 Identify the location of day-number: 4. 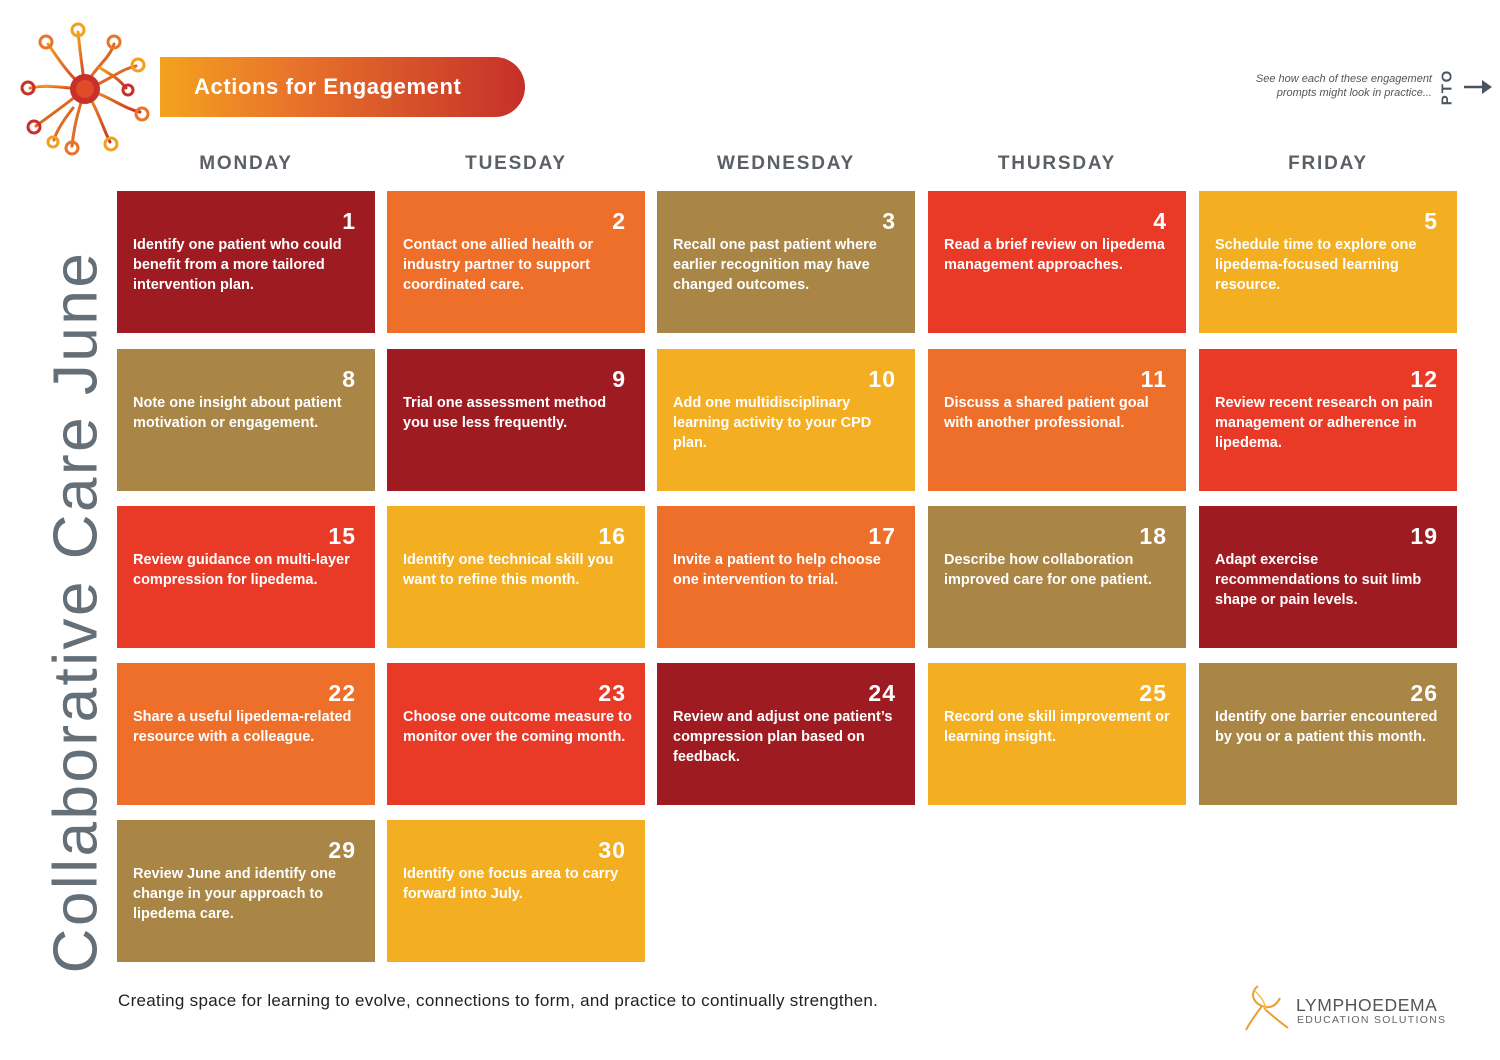
(1160, 221).